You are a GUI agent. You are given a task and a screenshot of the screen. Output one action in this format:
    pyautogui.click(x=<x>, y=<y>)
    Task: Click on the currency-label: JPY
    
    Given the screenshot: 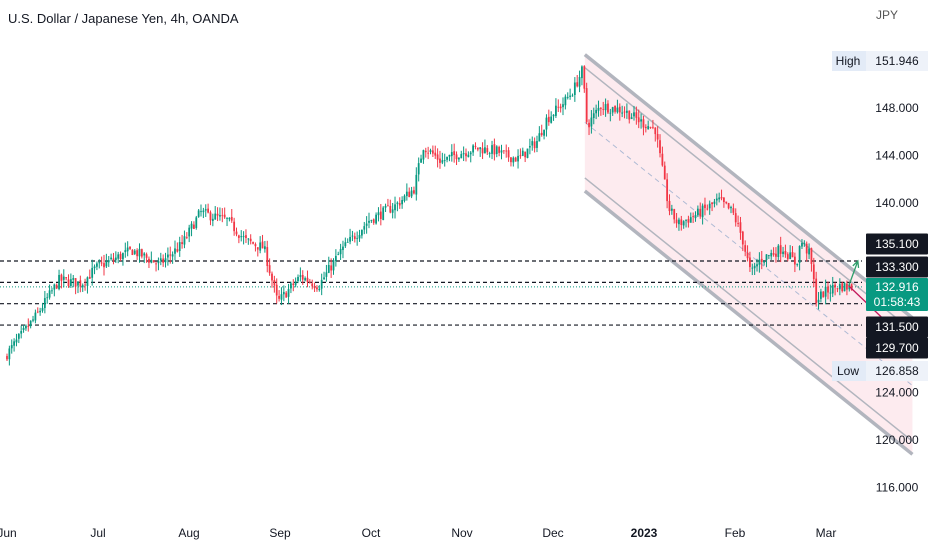 What is the action you would take?
    pyautogui.click(x=887, y=15)
    